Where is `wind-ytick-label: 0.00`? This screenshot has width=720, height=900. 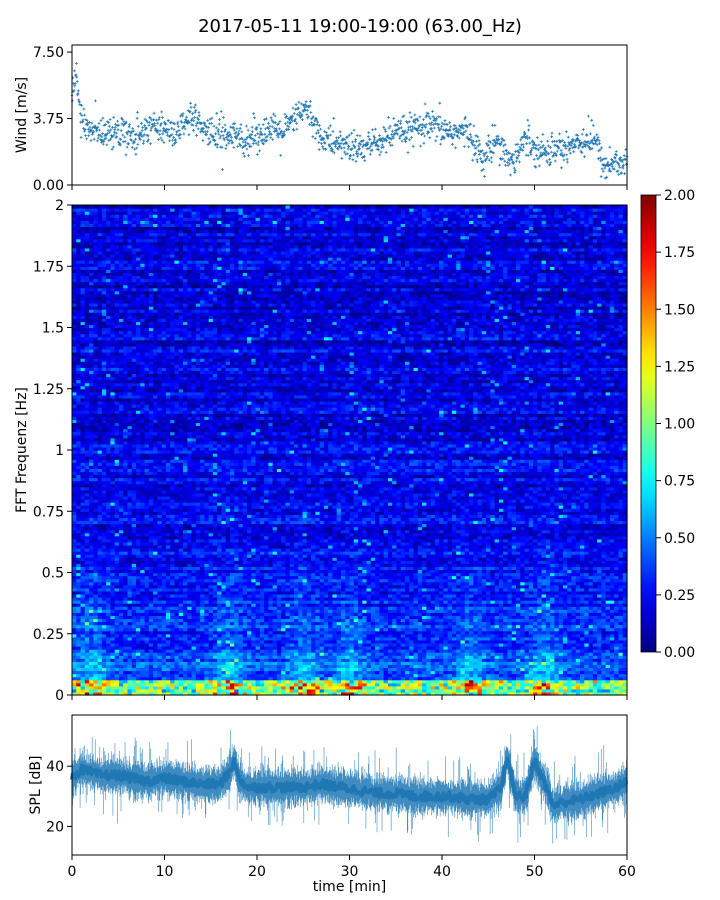
wind-ytick-label: 0.00 is located at coordinates (48, 186).